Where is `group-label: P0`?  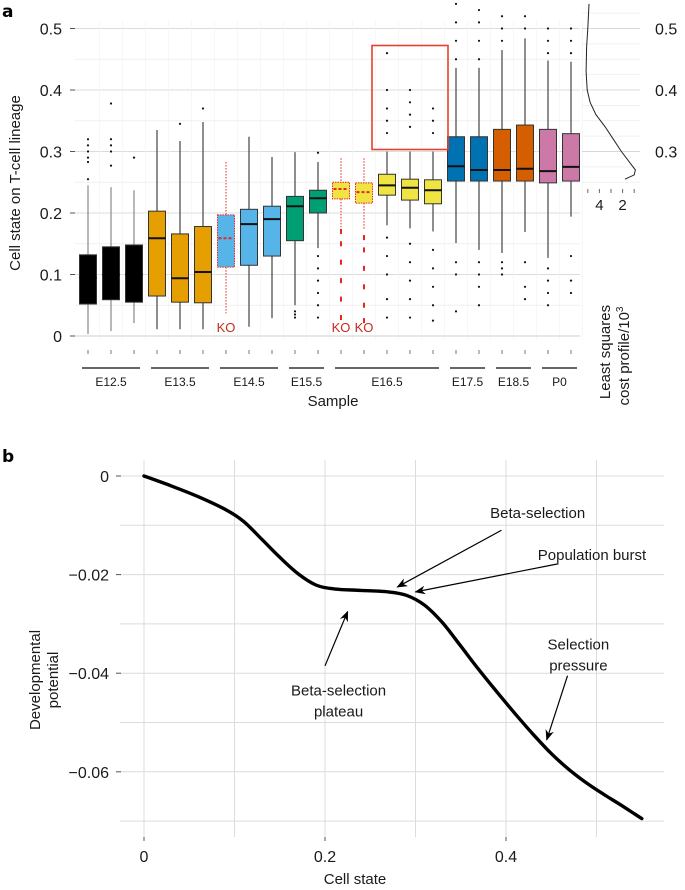 group-label: P0 is located at coordinates (559, 382).